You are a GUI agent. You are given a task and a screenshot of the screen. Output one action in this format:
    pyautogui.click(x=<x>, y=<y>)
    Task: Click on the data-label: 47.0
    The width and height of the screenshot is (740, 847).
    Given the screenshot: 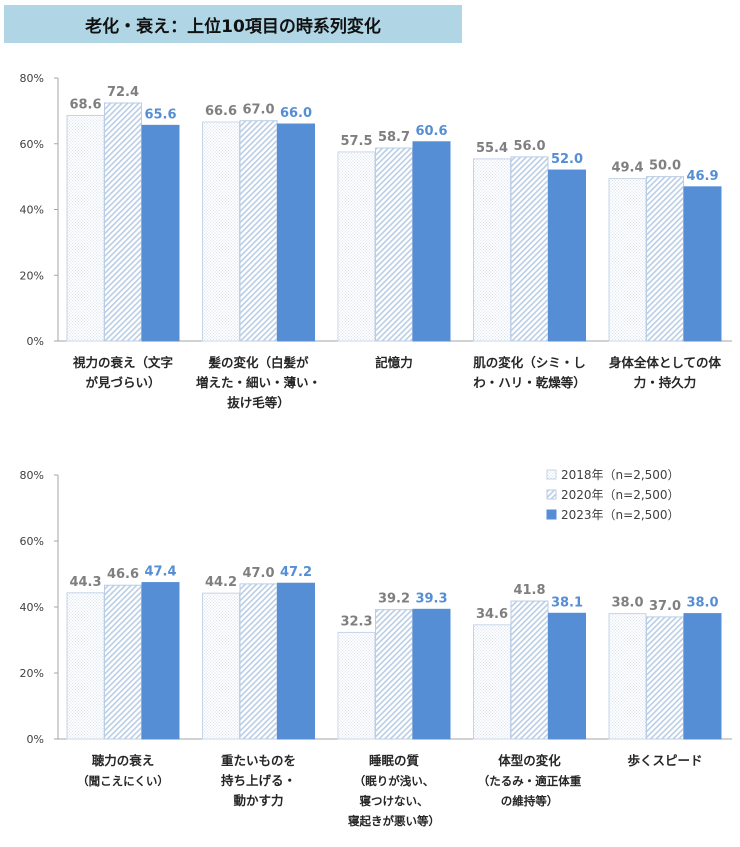 What is the action you would take?
    pyautogui.click(x=258, y=573)
    